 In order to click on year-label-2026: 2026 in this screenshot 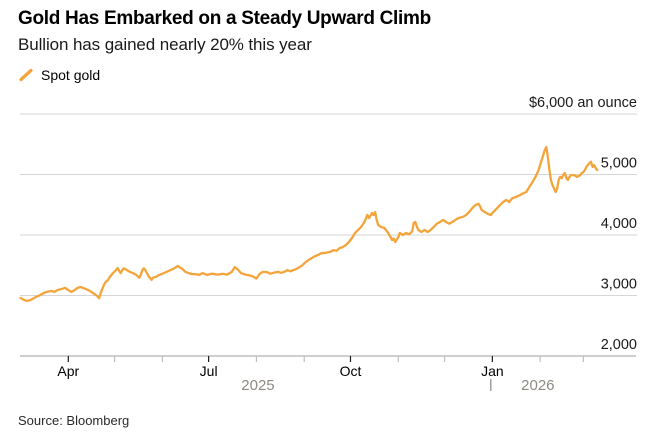, I will do `click(537, 385)`.